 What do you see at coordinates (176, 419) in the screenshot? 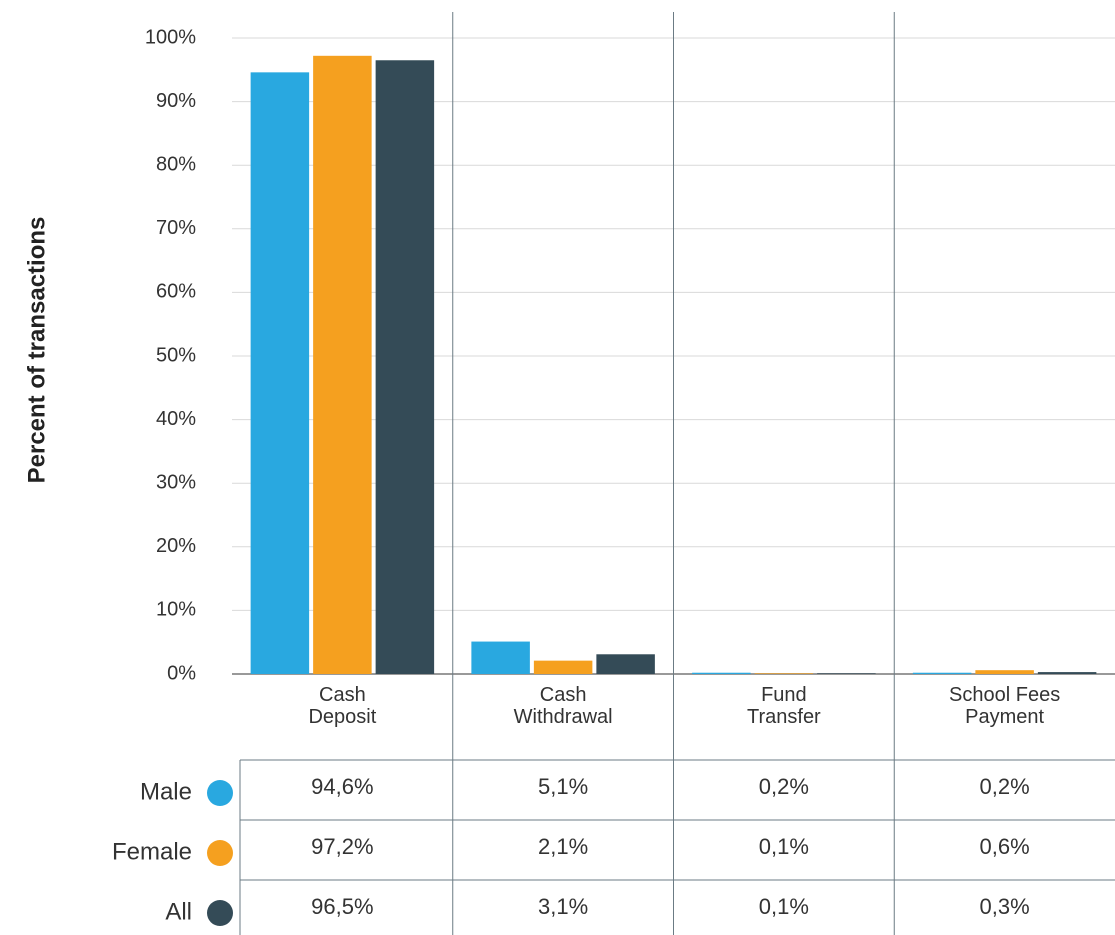
I see `y-tick-label: 40%` at bounding box center [176, 419].